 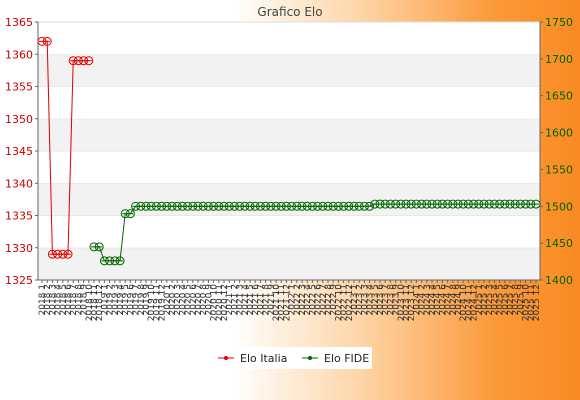 I want to click on x-tick-label: 2025 7, so click(x=511, y=300).